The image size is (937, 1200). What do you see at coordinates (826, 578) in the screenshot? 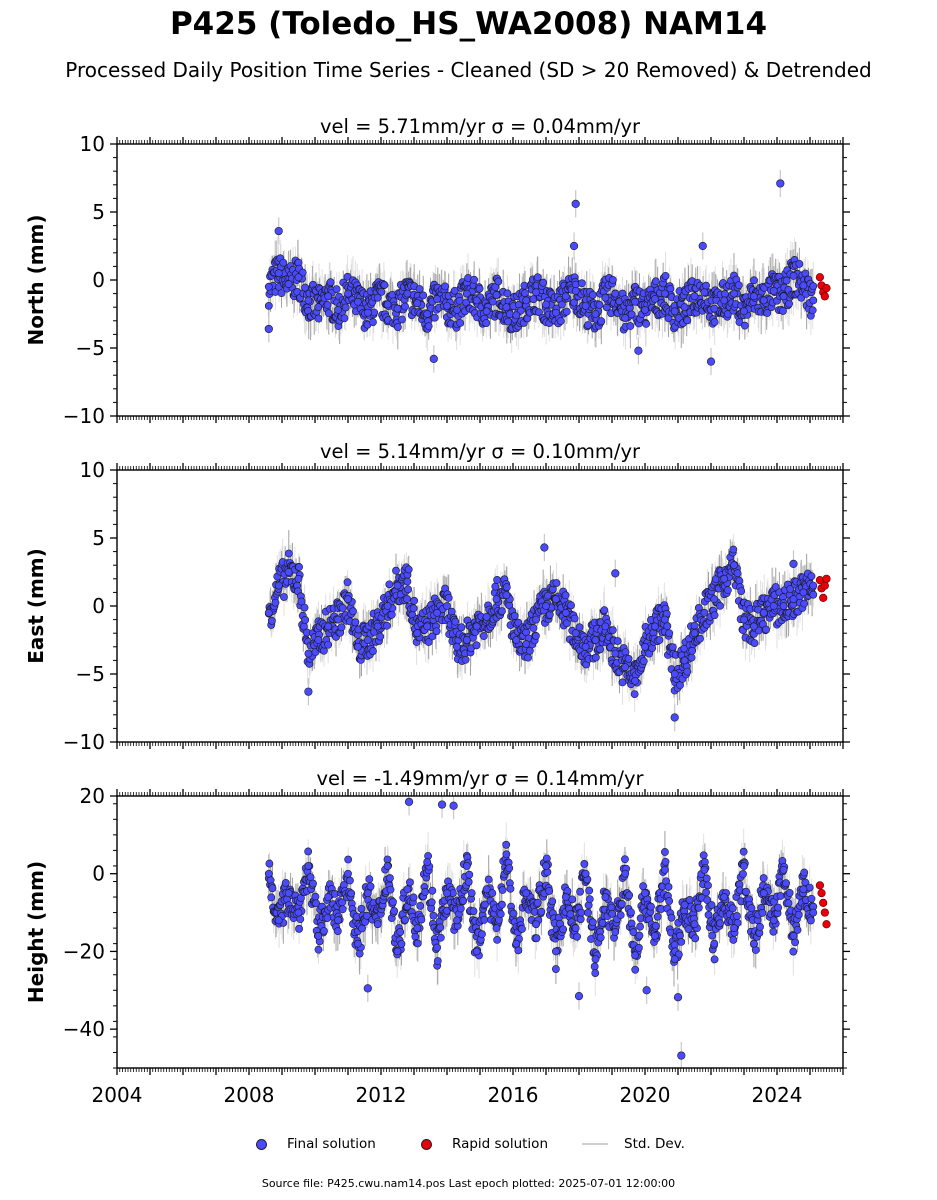
I see `rapid-point` at bounding box center [826, 578].